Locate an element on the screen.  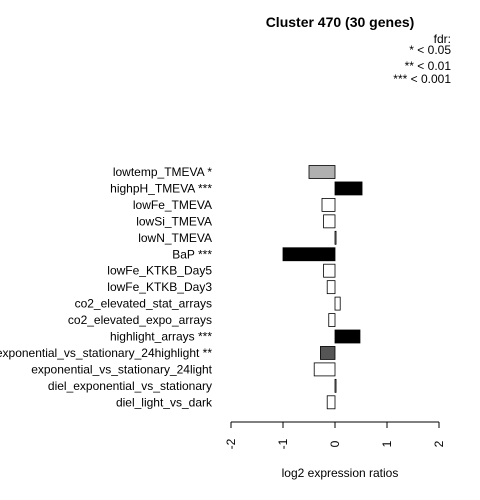
category-label: exponential_vs_stationary_24highlight ** is located at coordinates (106, 353).